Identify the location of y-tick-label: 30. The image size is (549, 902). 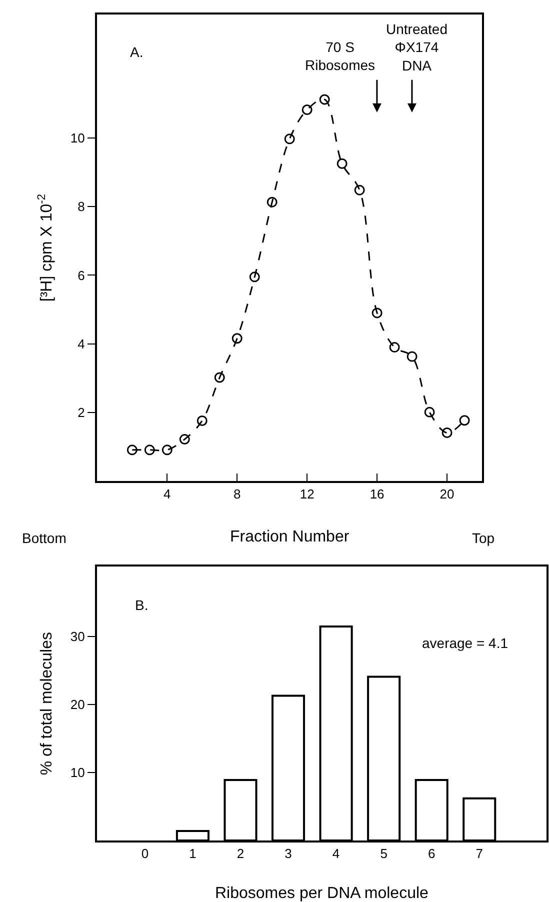
(77, 636).